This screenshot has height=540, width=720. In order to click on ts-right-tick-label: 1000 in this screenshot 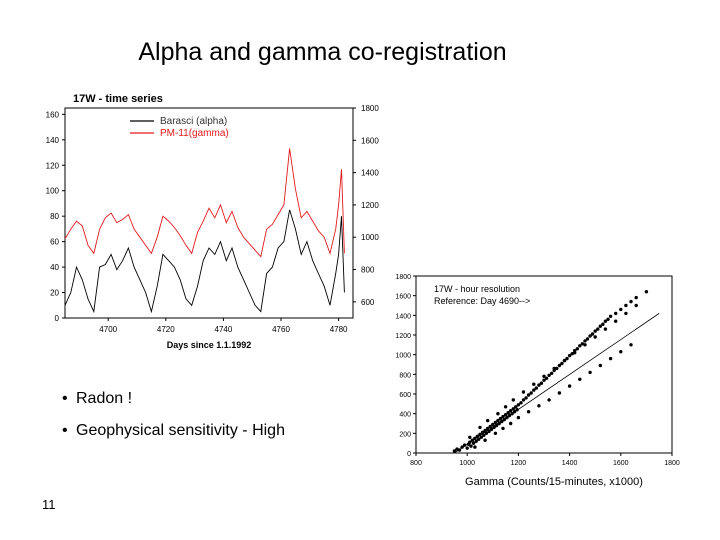, I will do `click(370, 237)`.